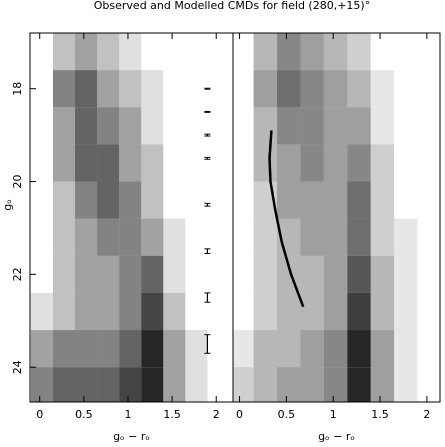 This screenshot has height=447, width=445. Describe the element at coordinates (239, 414) in the screenshot. I see `x-tick-label: 0` at that location.